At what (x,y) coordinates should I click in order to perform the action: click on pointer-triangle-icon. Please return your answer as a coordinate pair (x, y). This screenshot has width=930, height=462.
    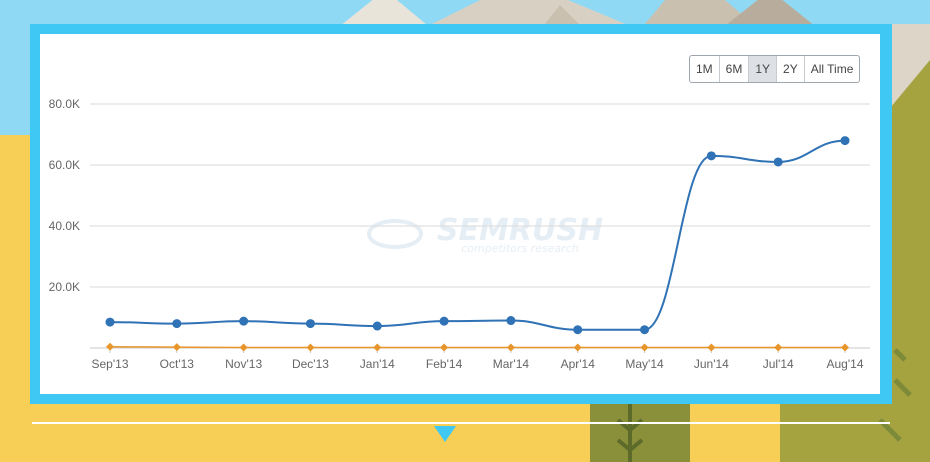
    Looking at the image, I should click on (445, 434).